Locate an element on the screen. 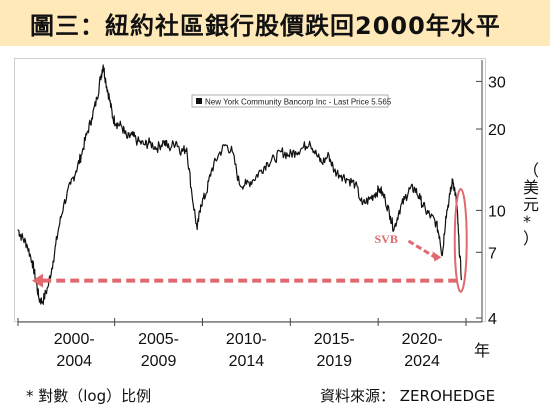 This screenshot has width=550, height=410. legend-swatch is located at coordinates (199, 101).